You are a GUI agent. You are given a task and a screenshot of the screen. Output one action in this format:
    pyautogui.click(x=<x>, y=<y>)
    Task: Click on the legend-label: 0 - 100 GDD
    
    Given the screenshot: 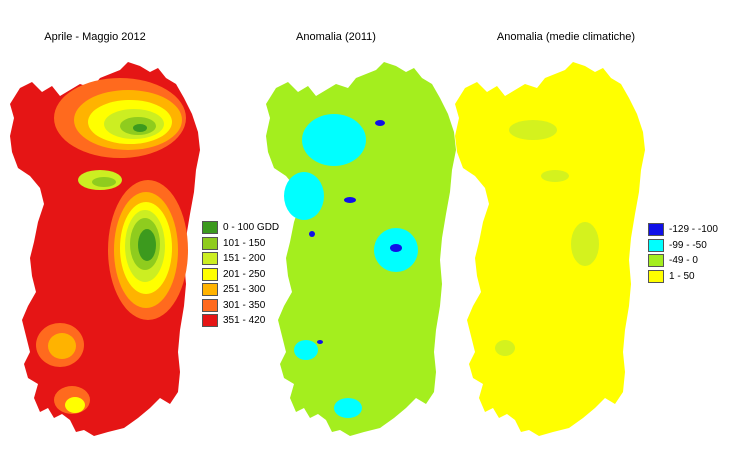 What is the action you would take?
    pyautogui.click(x=251, y=228)
    